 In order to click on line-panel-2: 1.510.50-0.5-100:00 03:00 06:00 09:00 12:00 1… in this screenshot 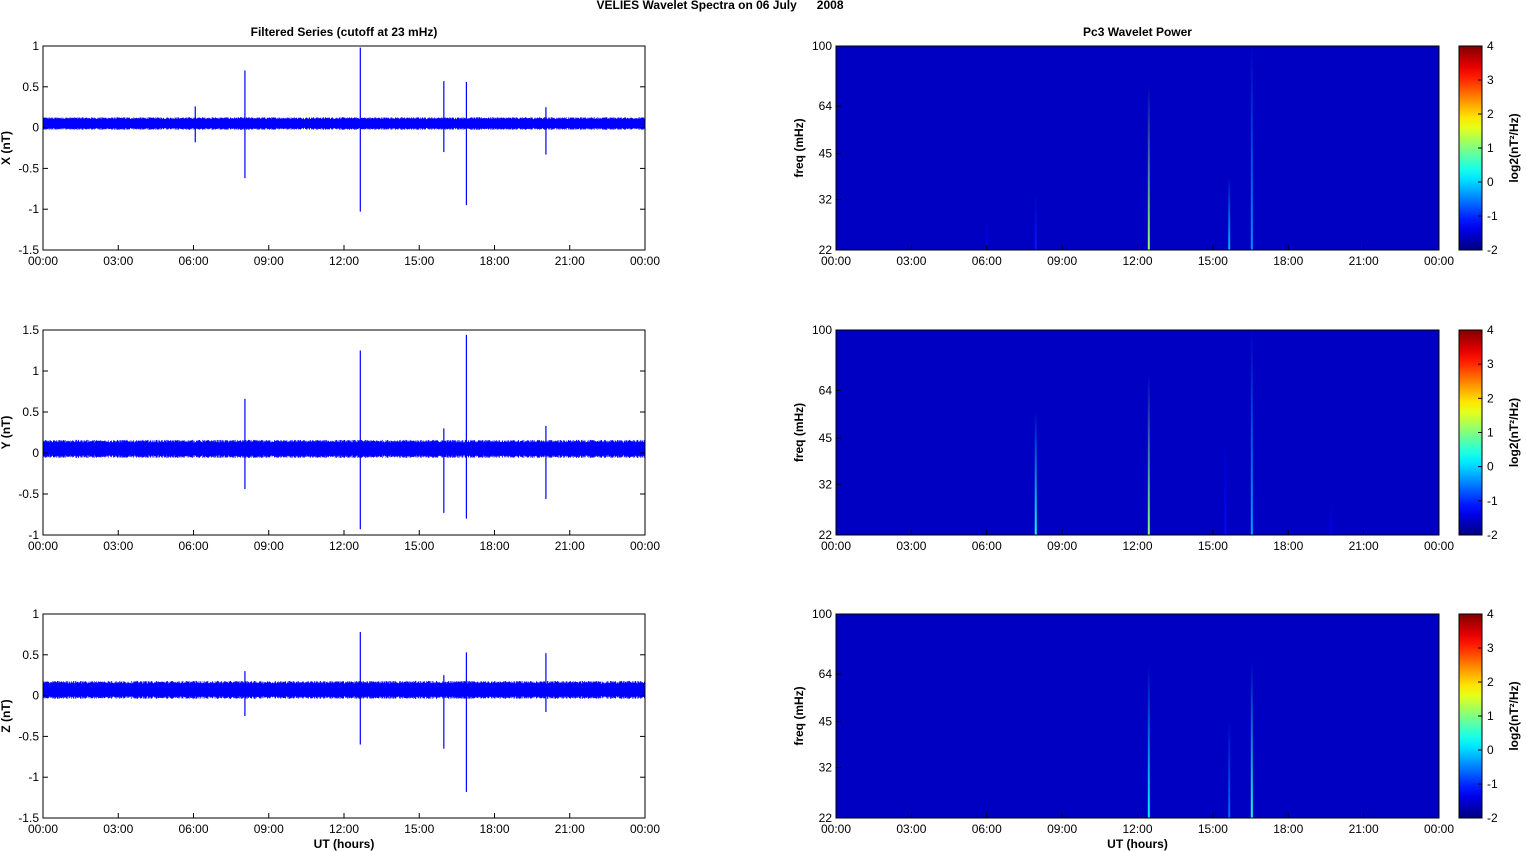, I will do `click(330, 438)`.